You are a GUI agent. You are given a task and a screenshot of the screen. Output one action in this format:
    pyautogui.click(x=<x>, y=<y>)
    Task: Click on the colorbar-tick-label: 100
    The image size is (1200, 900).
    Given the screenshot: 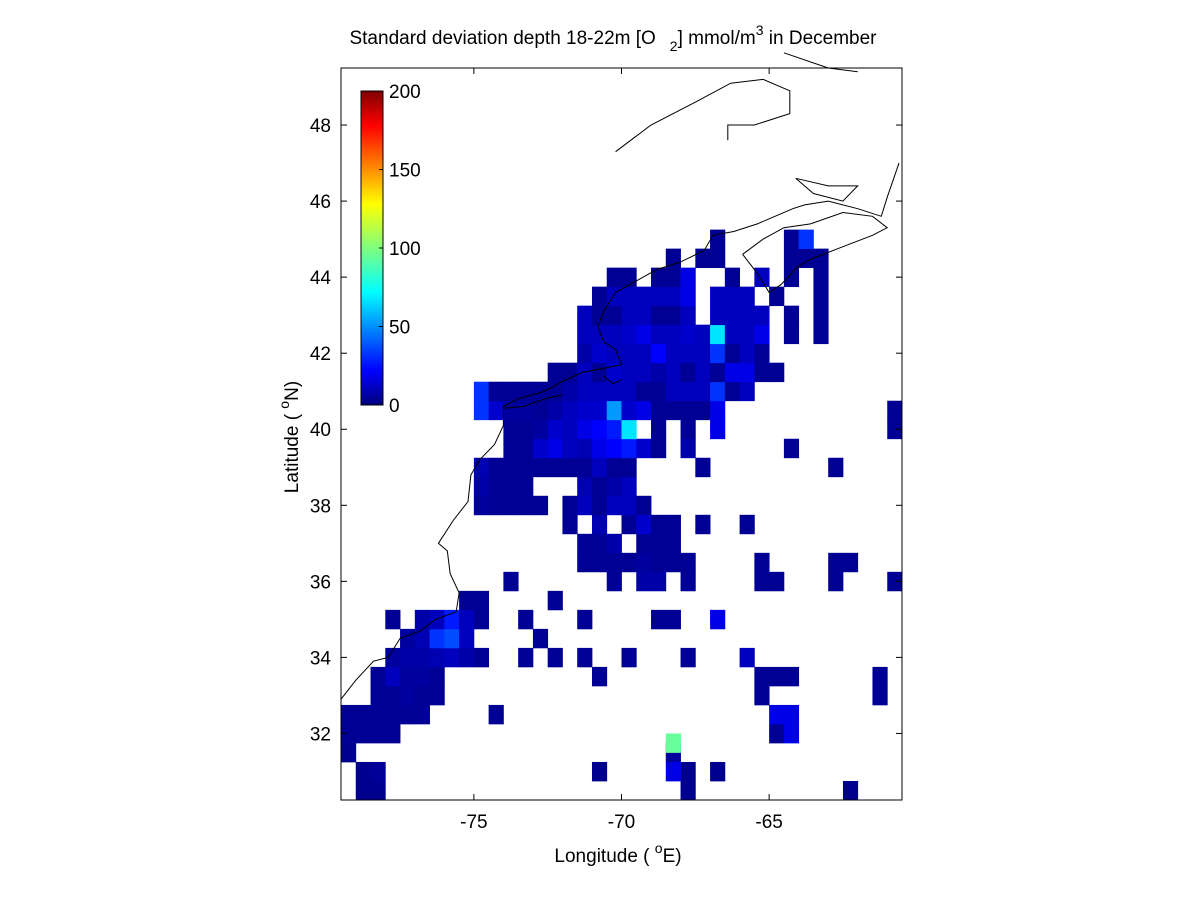 What is the action you would take?
    pyautogui.click(x=405, y=249)
    